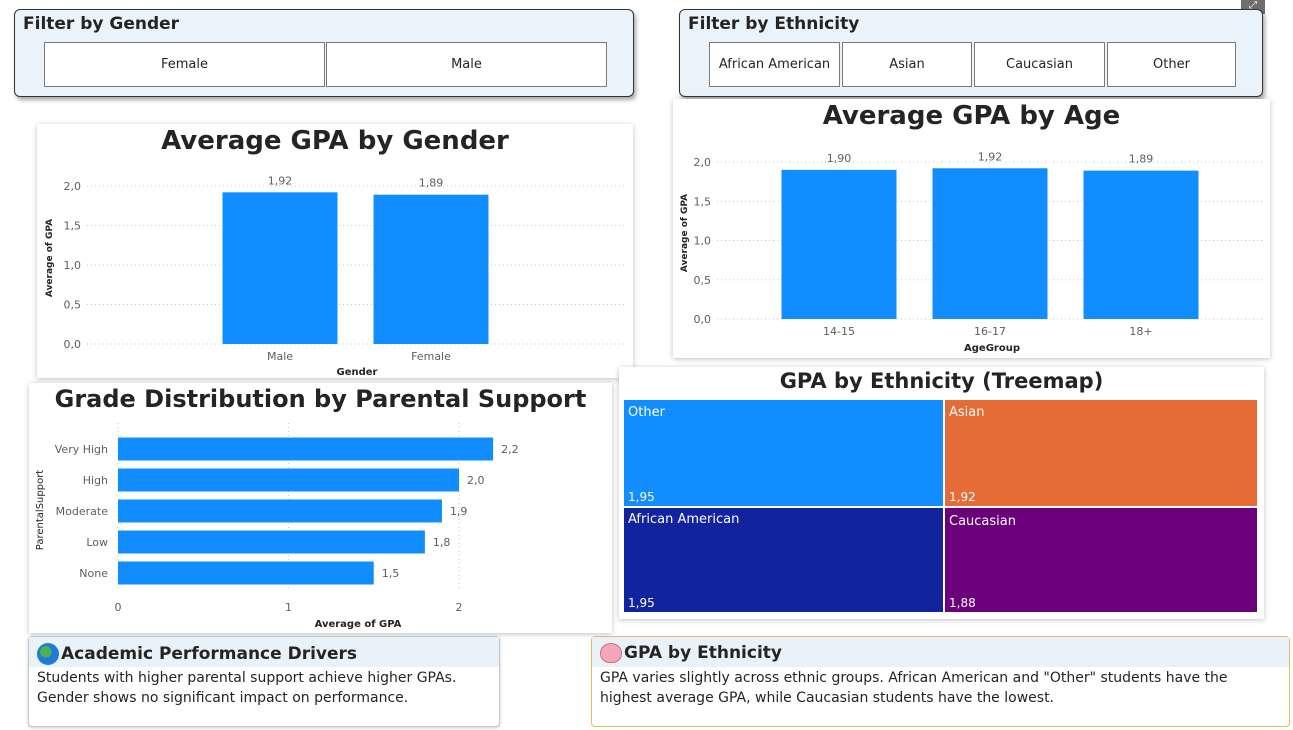  What do you see at coordinates (1140, 331) in the screenshot?
I see `x-category-label: 18+` at bounding box center [1140, 331].